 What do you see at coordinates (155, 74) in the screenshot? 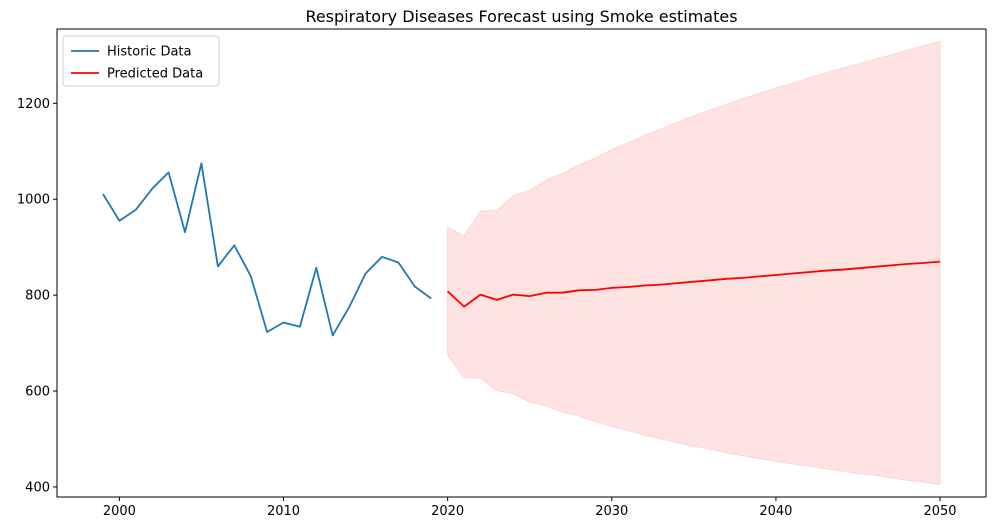
I see `legend-label: Predicted Data` at bounding box center [155, 74].